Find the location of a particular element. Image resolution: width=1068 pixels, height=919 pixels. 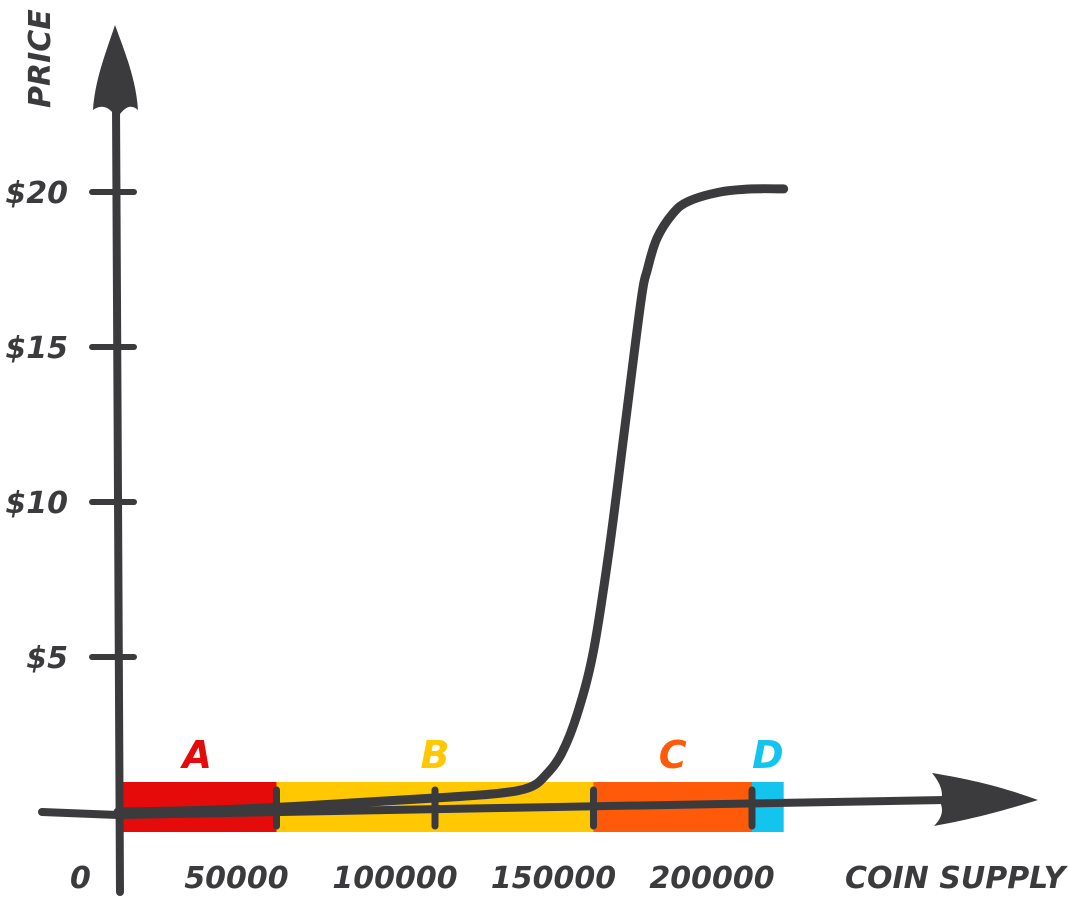

band-label-c: C is located at coordinates (673, 755).